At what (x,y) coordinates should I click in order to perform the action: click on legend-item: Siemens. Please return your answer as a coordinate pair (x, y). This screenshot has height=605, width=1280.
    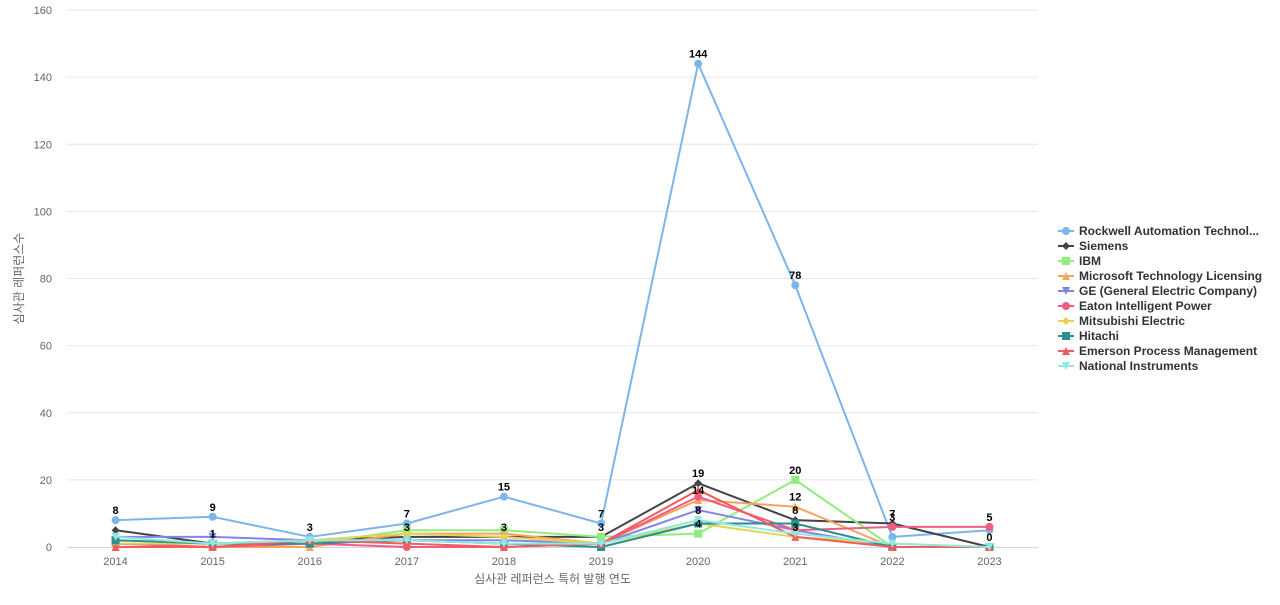
    Looking at the image, I should click on (1093, 246).